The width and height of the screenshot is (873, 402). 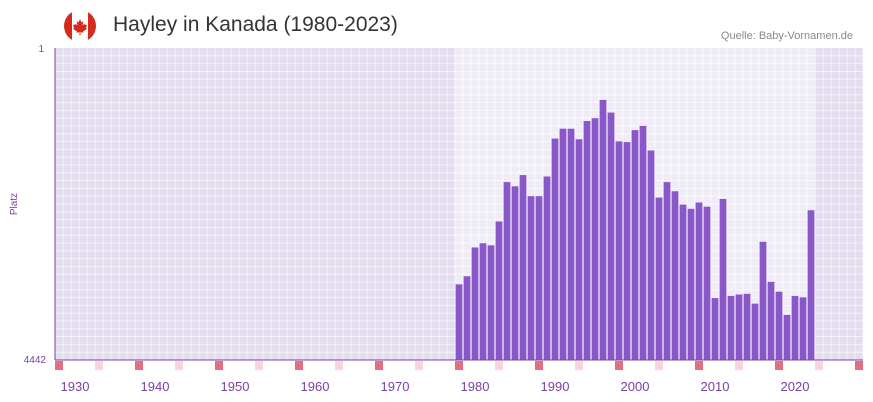 What do you see at coordinates (811, 285) in the screenshot?
I see `bar-2022` at bounding box center [811, 285].